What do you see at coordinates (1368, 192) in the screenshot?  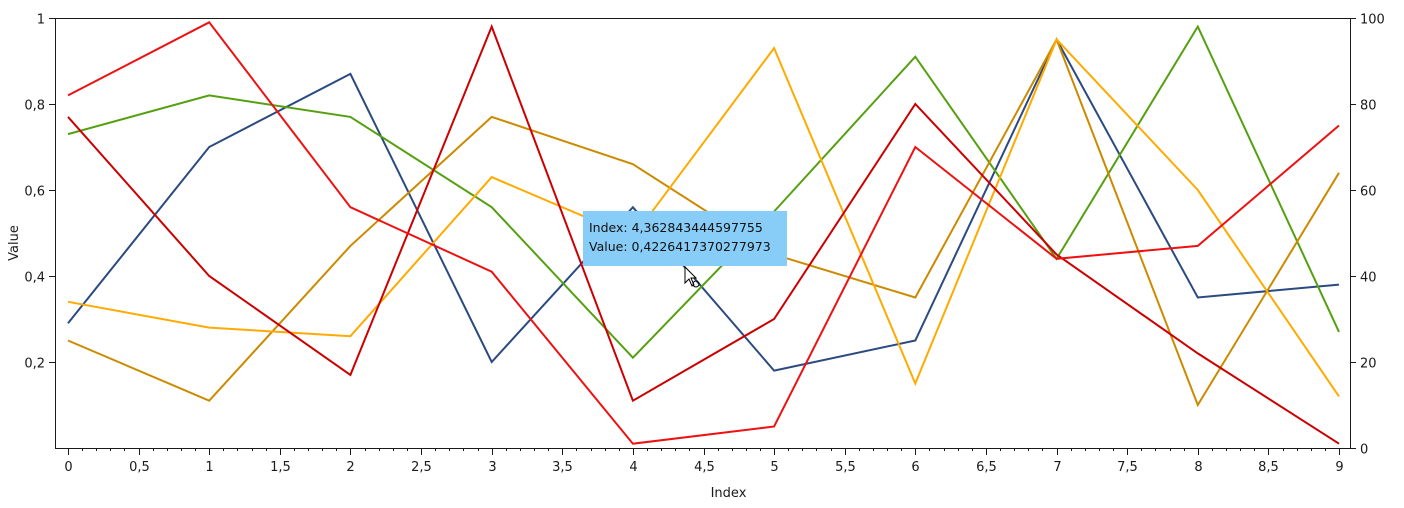 I see `y-right-tick-label: 60` at bounding box center [1368, 192].